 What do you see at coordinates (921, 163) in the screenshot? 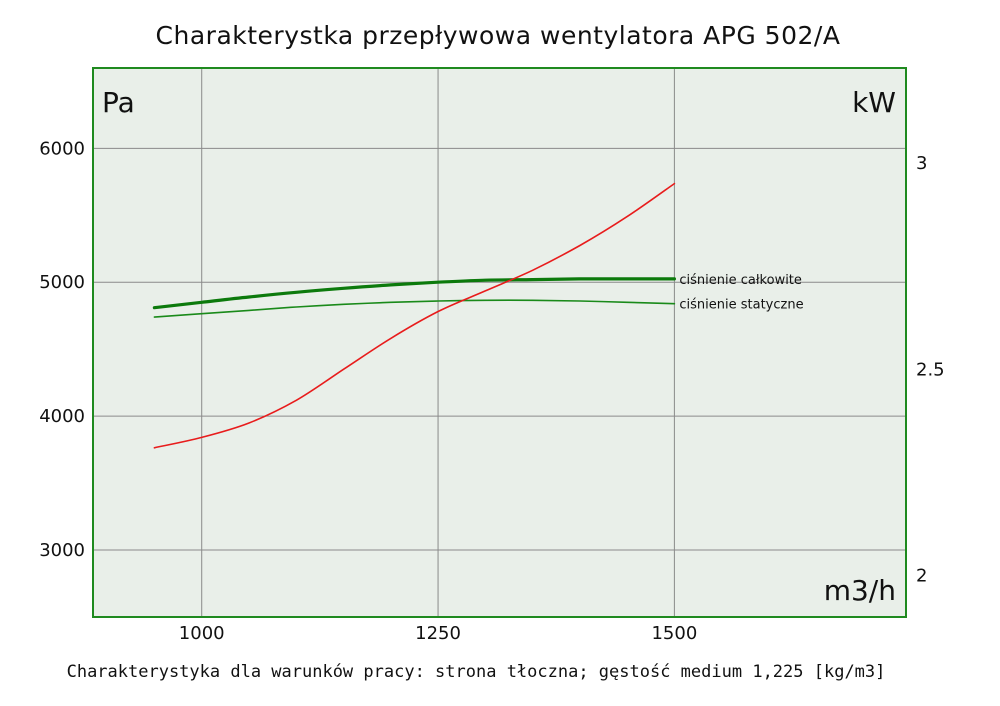
I see `y-right-tick-label: 3` at bounding box center [921, 163].